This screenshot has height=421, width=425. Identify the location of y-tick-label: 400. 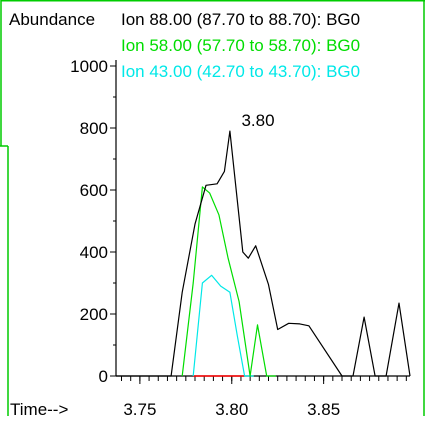
(94, 252).